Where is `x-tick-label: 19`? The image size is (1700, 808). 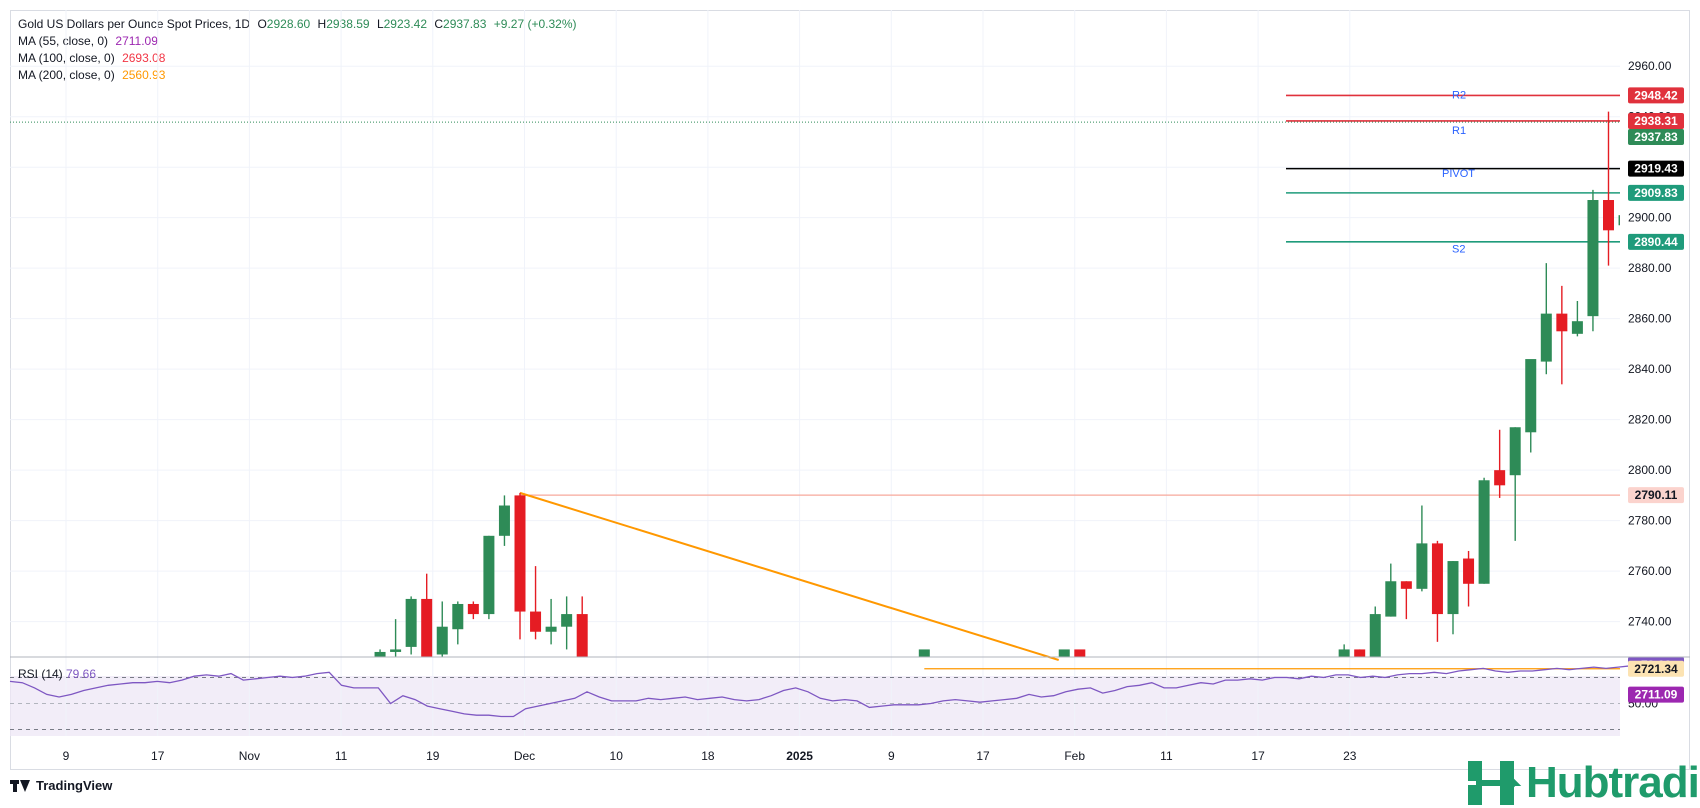
x-tick-label: 19 is located at coordinates (433, 756).